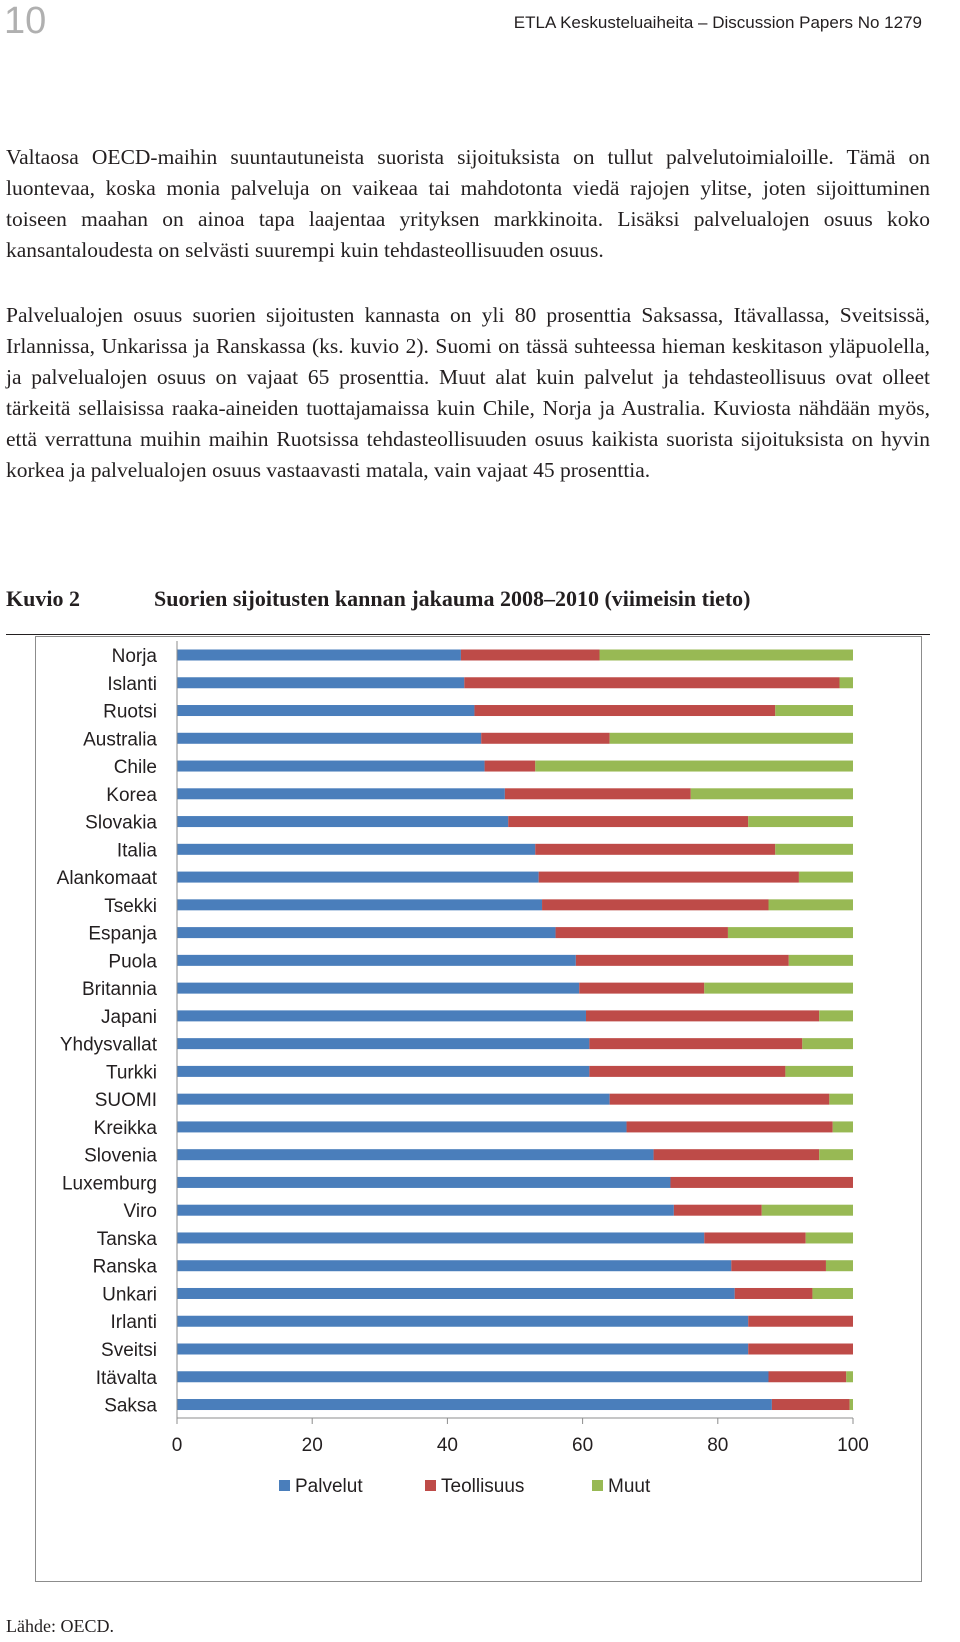 This screenshot has width=960, height=1642. I want to click on category-label-kreikka: Kreikka, so click(126, 1128).